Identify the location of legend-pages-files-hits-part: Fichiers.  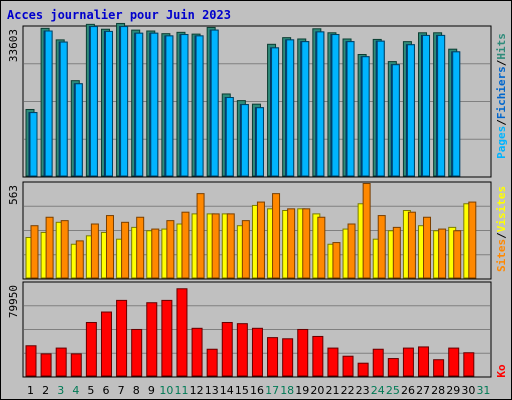
(501, 92).